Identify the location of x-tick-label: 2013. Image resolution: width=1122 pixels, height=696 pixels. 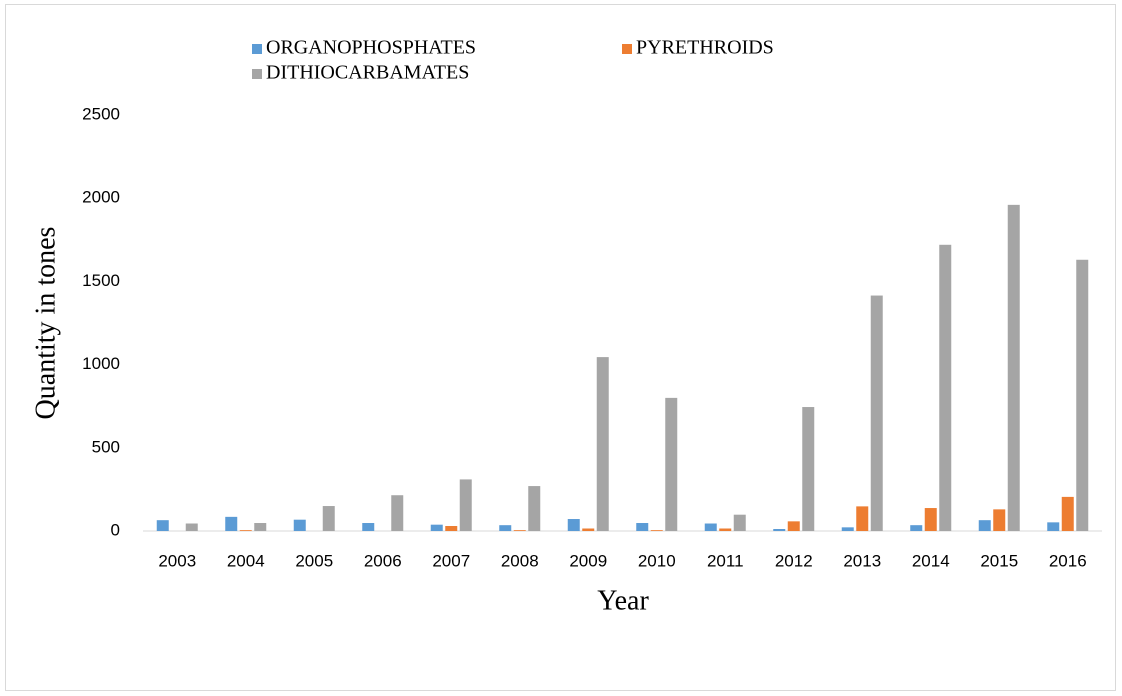
(862, 560).